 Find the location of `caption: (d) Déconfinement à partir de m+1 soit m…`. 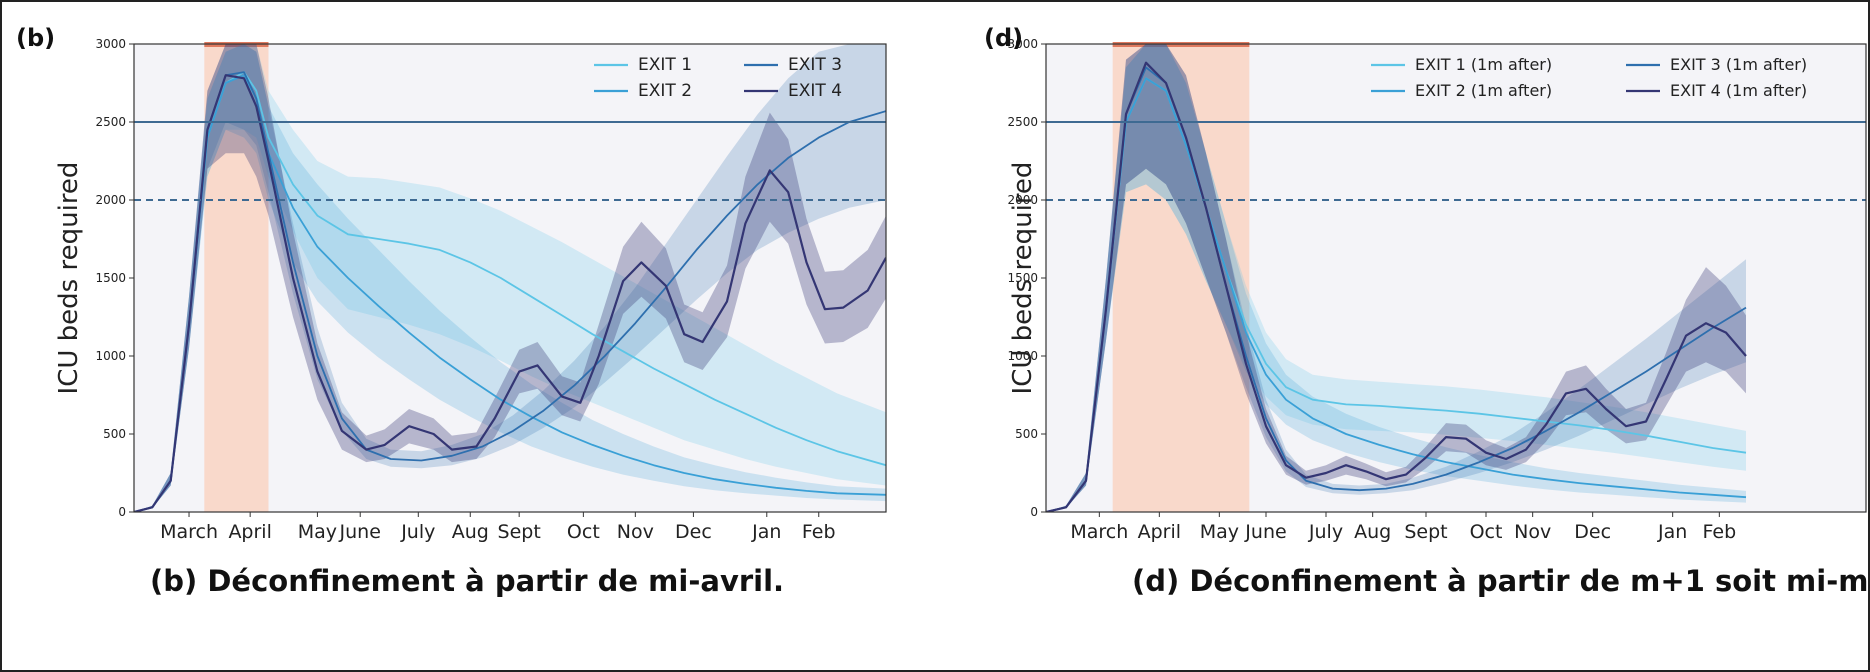

caption: (d) Déconfinement à partir de m+1 soit m… is located at coordinates (1501, 581).